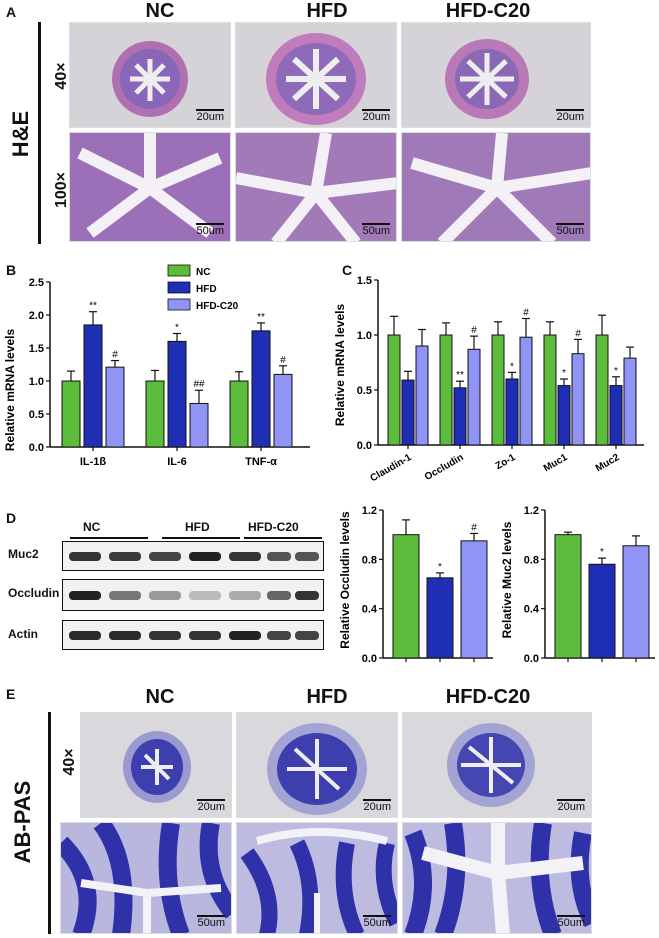 The height and width of the screenshot is (938, 659). What do you see at coordinates (36, 316) in the screenshot?
I see `y-tick-label: 2.0` at bounding box center [36, 316].